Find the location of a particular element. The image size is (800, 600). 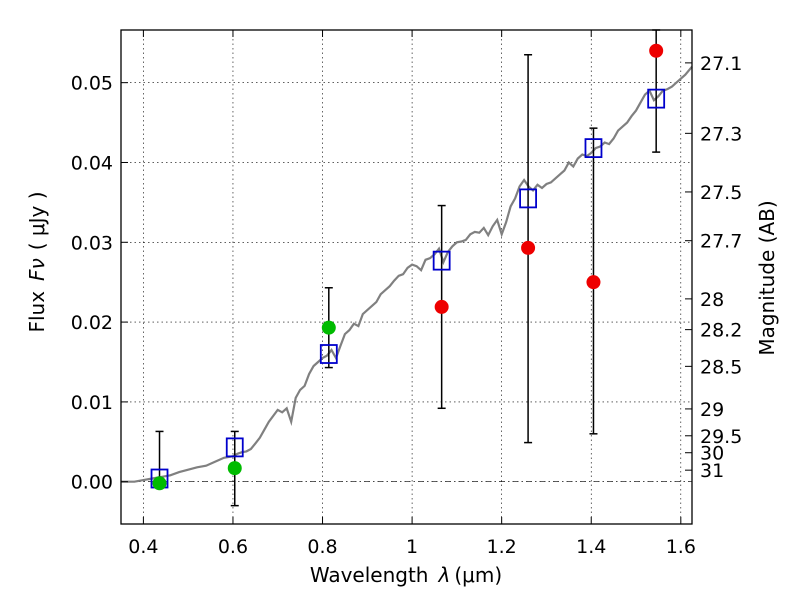

y2-tick-label: 30 is located at coordinates (712, 454).